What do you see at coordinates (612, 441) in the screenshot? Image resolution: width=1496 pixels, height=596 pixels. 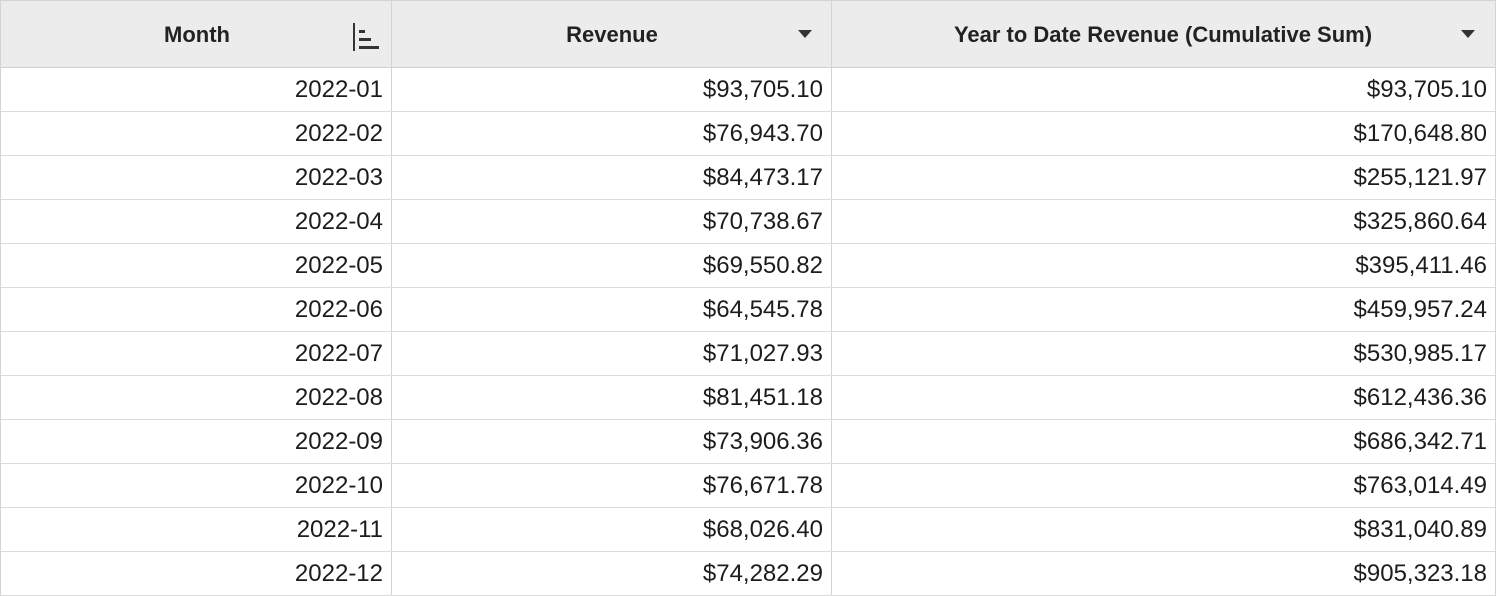 I see `table-cell: $73,906.36` at bounding box center [612, 441].